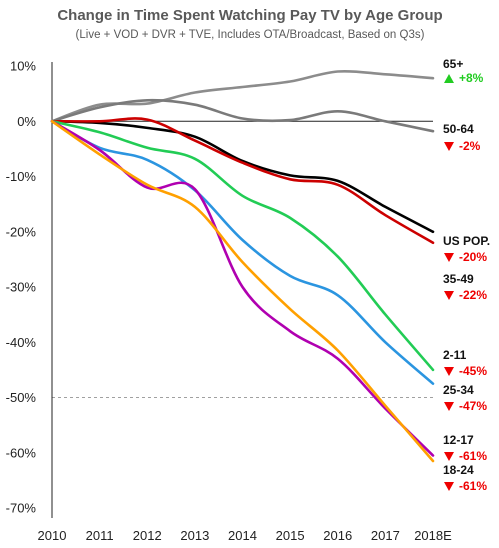 The width and height of the screenshot is (499, 548). Describe the element at coordinates (147, 535) in the screenshot. I see `x-tick-label: 2012` at that location.